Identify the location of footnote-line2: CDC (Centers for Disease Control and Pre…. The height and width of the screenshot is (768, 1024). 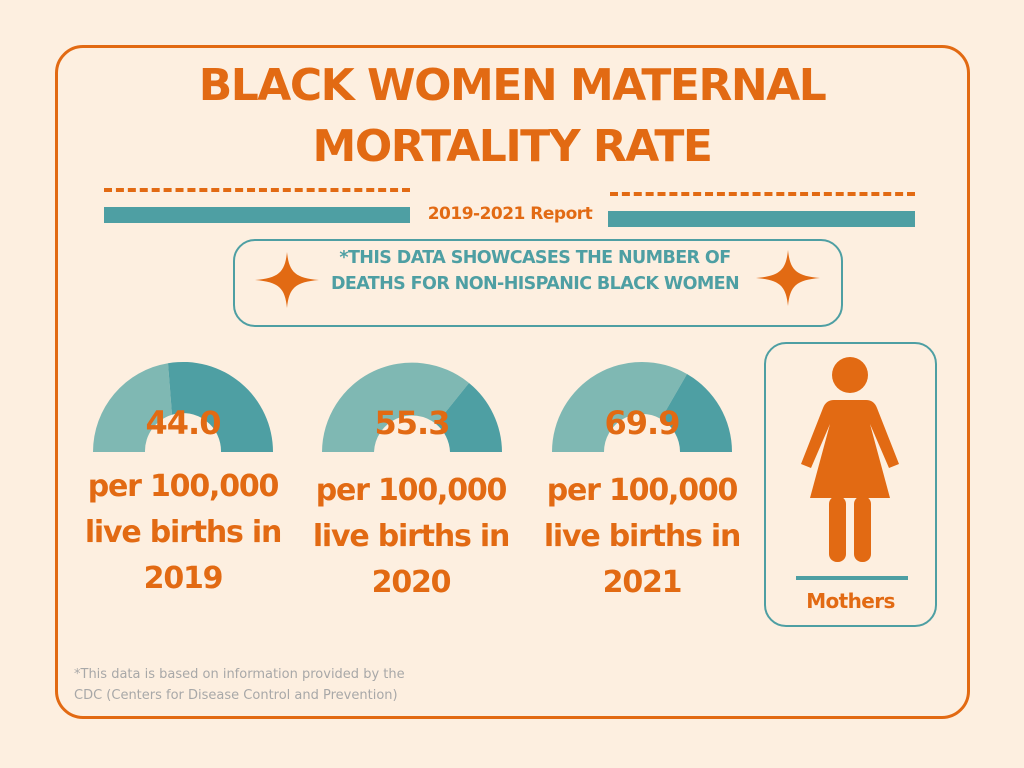
(236, 695).